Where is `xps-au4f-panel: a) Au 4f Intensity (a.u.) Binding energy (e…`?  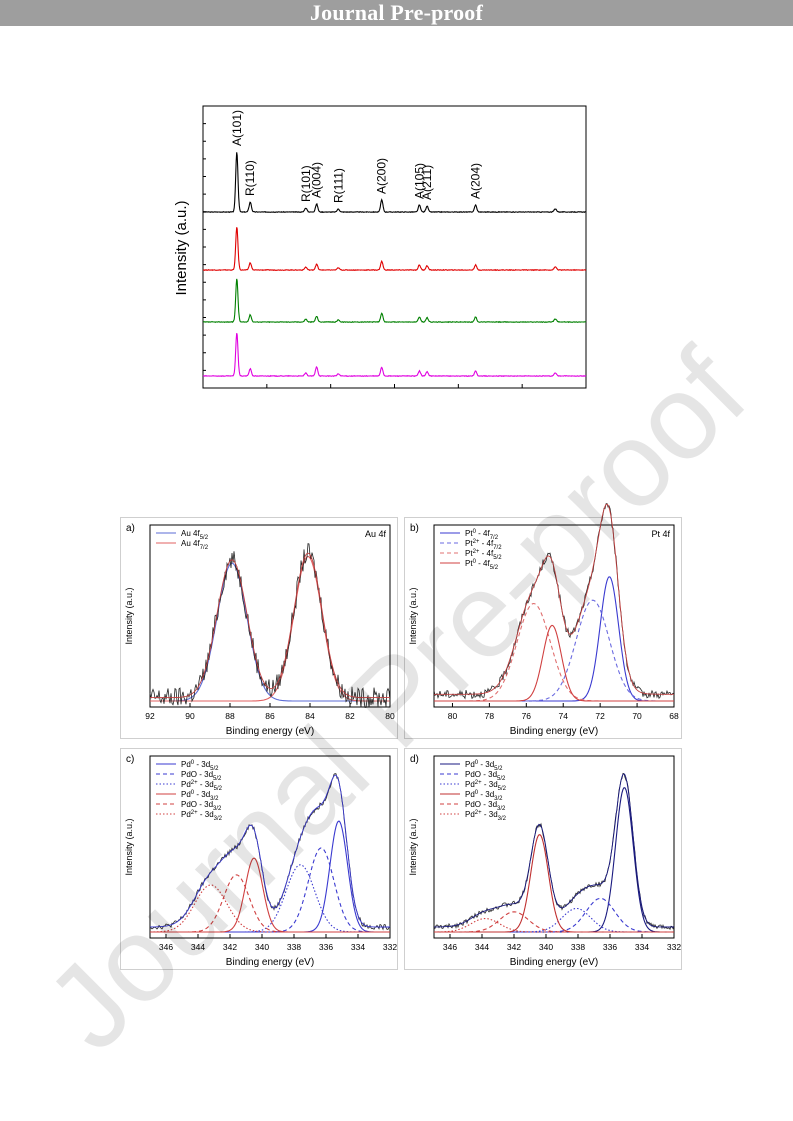 xps-au4f-panel: a) Au 4f Intensity (a.u.) Binding energy (e… is located at coordinates (259, 628).